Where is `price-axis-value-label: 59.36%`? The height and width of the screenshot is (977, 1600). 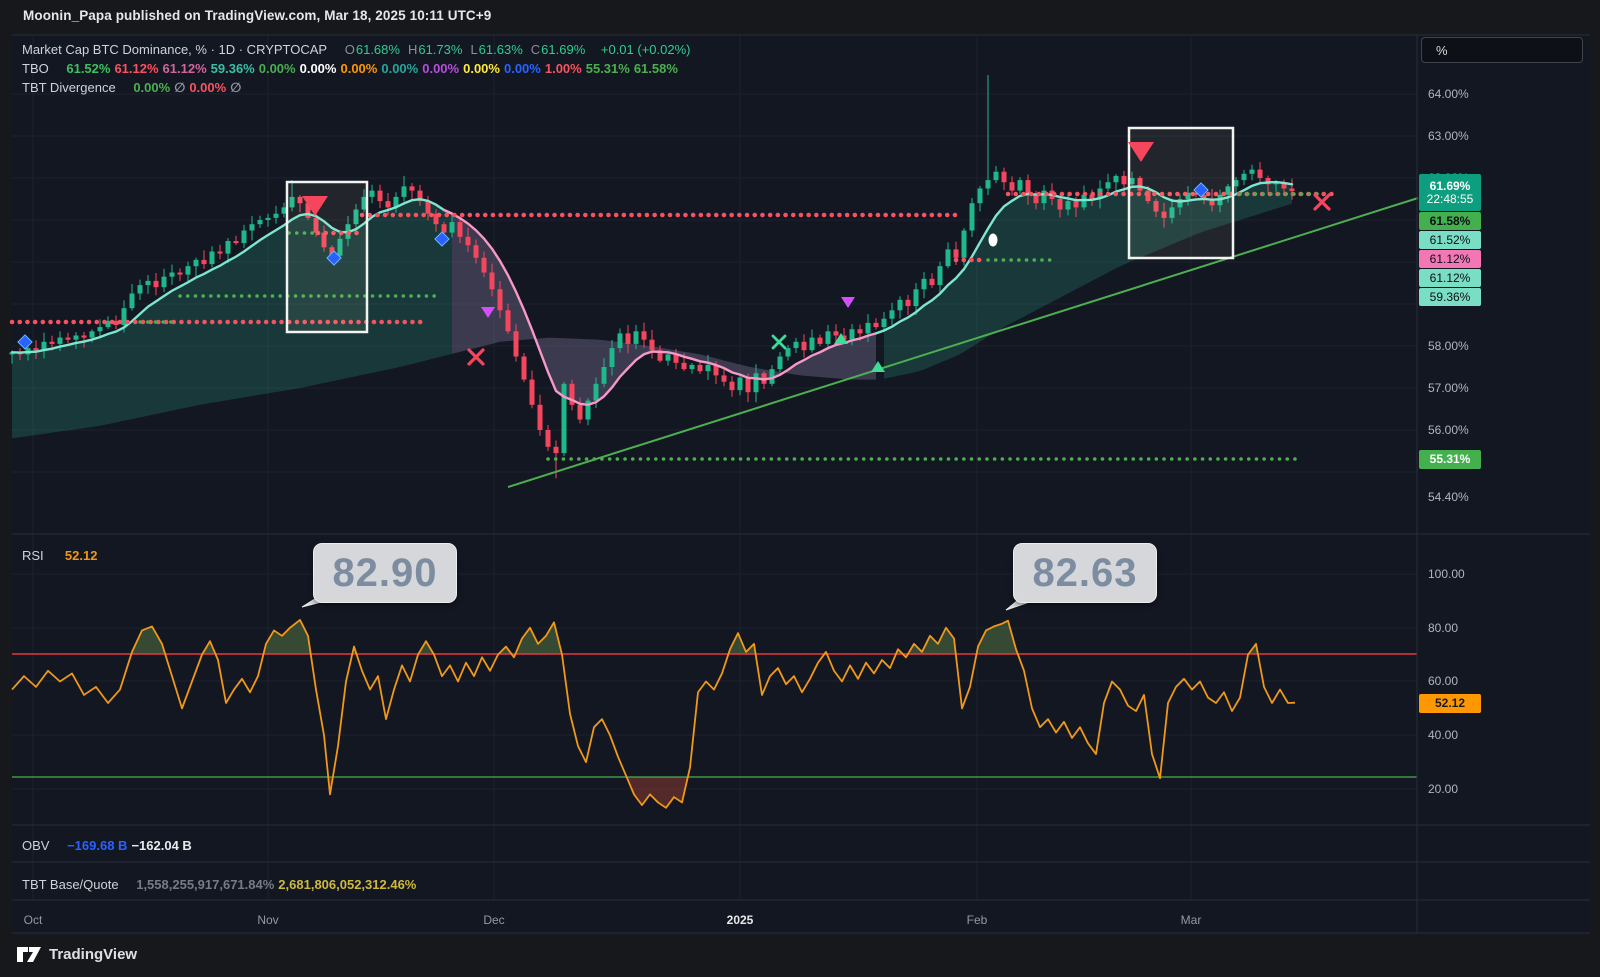
price-axis-value-label: 59.36% is located at coordinates (1450, 297).